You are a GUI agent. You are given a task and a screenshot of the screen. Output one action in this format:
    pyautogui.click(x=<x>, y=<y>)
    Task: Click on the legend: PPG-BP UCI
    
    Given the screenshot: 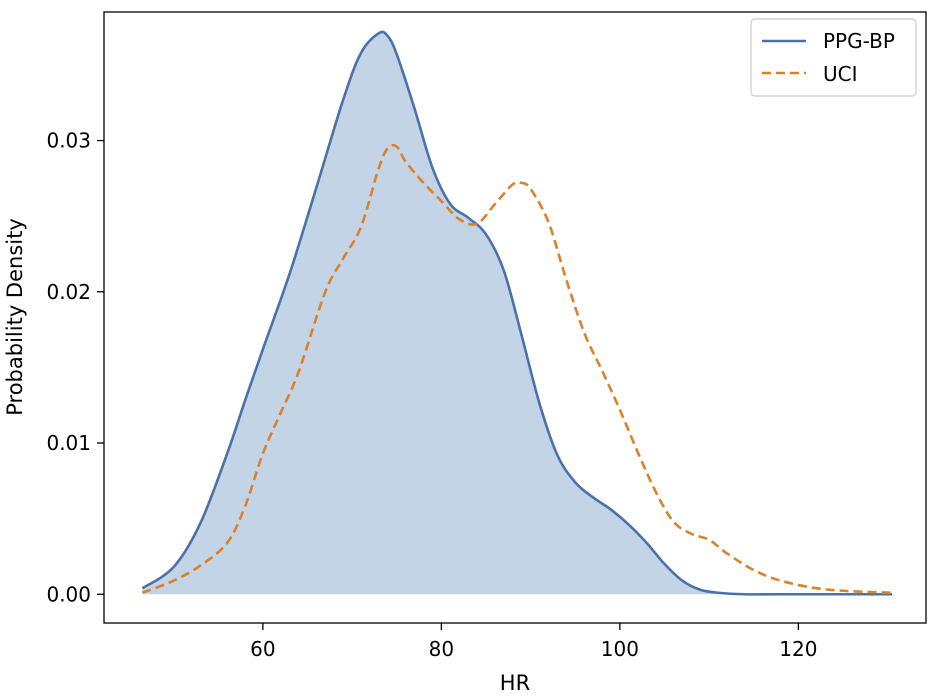 What is the action you would take?
    pyautogui.click(x=833, y=57)
    